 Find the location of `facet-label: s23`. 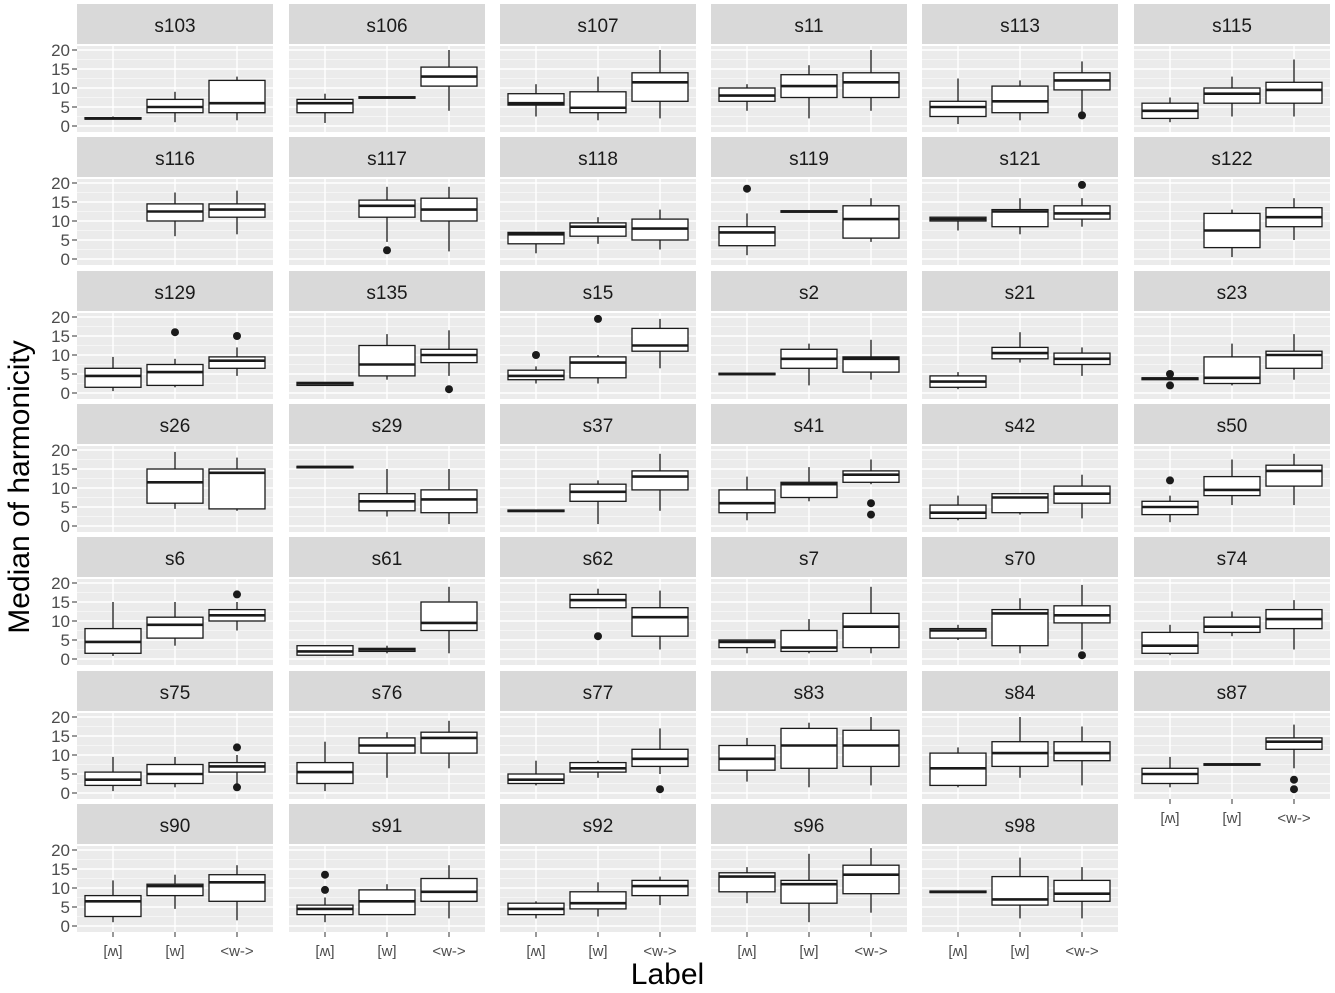

facet-label: s23 is located at coordinates (1232, 293).